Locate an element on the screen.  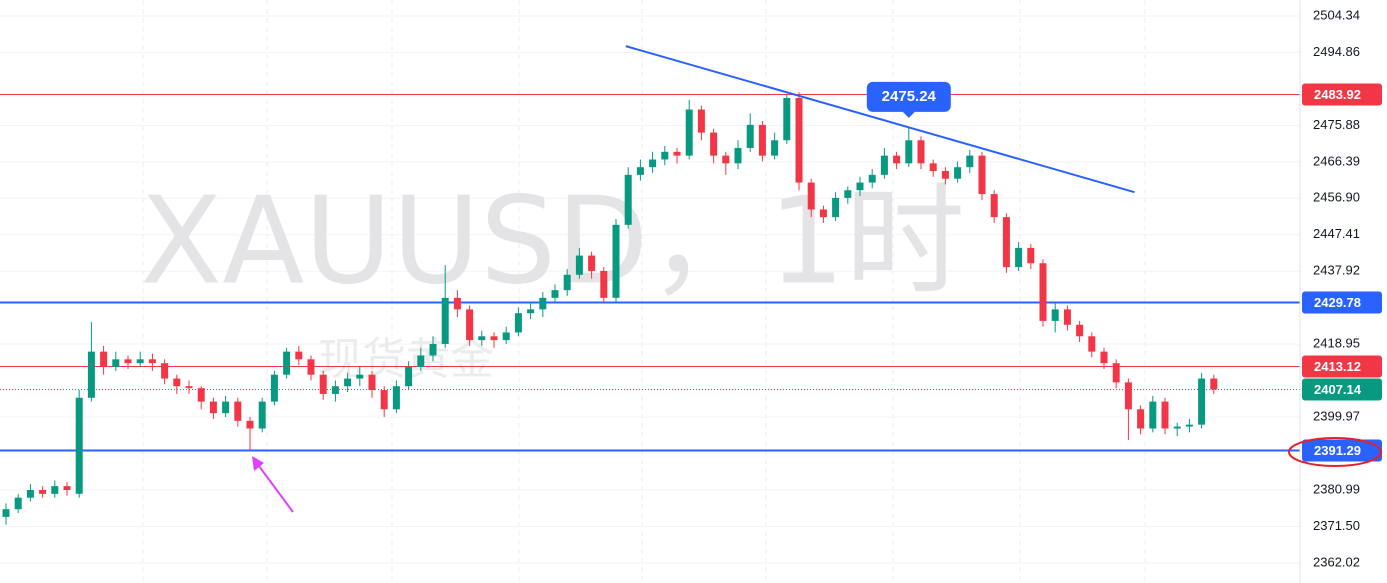
callout-label: 2475.24 is located at coordinates (909, 96).